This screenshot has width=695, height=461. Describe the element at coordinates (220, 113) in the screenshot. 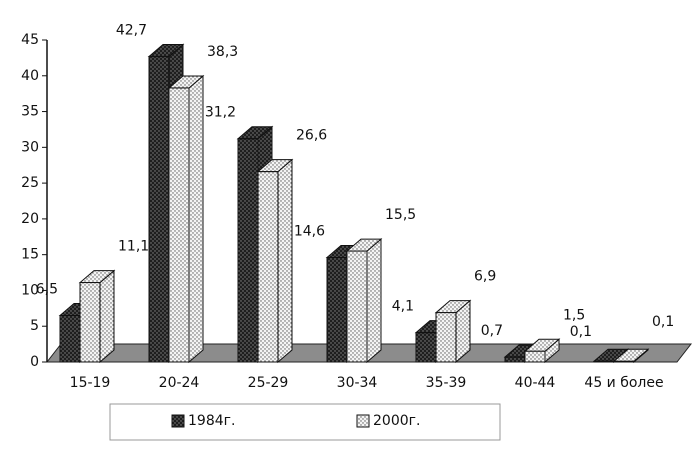

I see `value-label: 31,2` at that location.